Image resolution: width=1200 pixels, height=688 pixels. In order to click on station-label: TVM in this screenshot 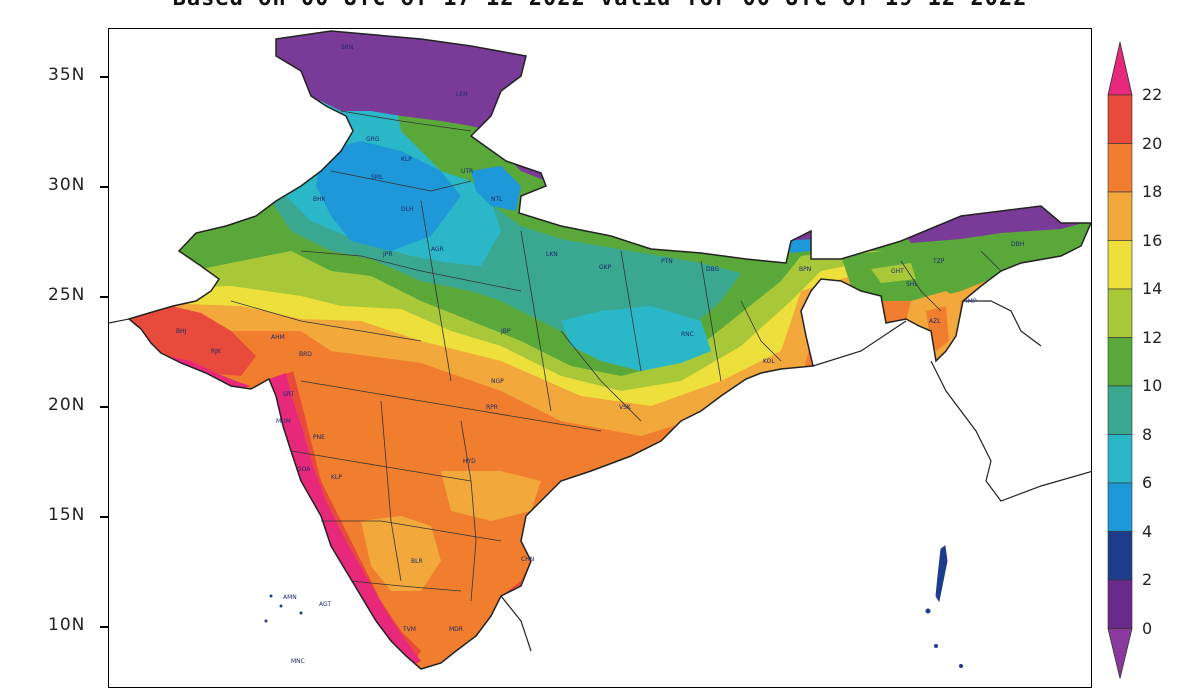, I will do `click(409, 629)`.